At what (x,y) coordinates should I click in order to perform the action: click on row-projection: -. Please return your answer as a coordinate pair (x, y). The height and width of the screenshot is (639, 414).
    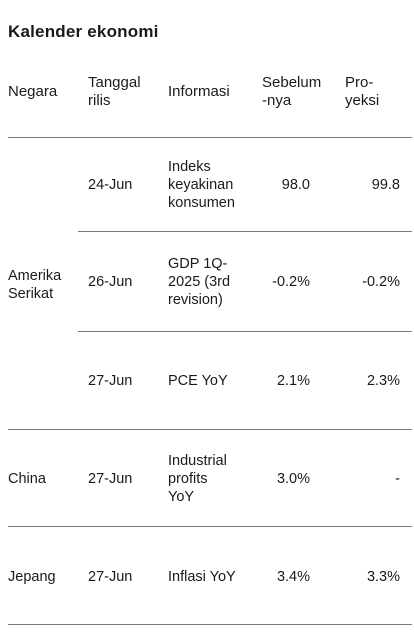
    Looking at the image, I should click on (397, 479).